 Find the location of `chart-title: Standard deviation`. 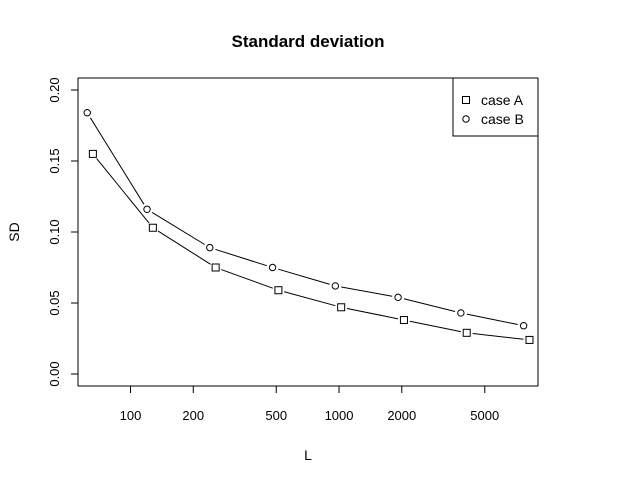

chart-title: Standard deviation is located at coordinates (307, 41).